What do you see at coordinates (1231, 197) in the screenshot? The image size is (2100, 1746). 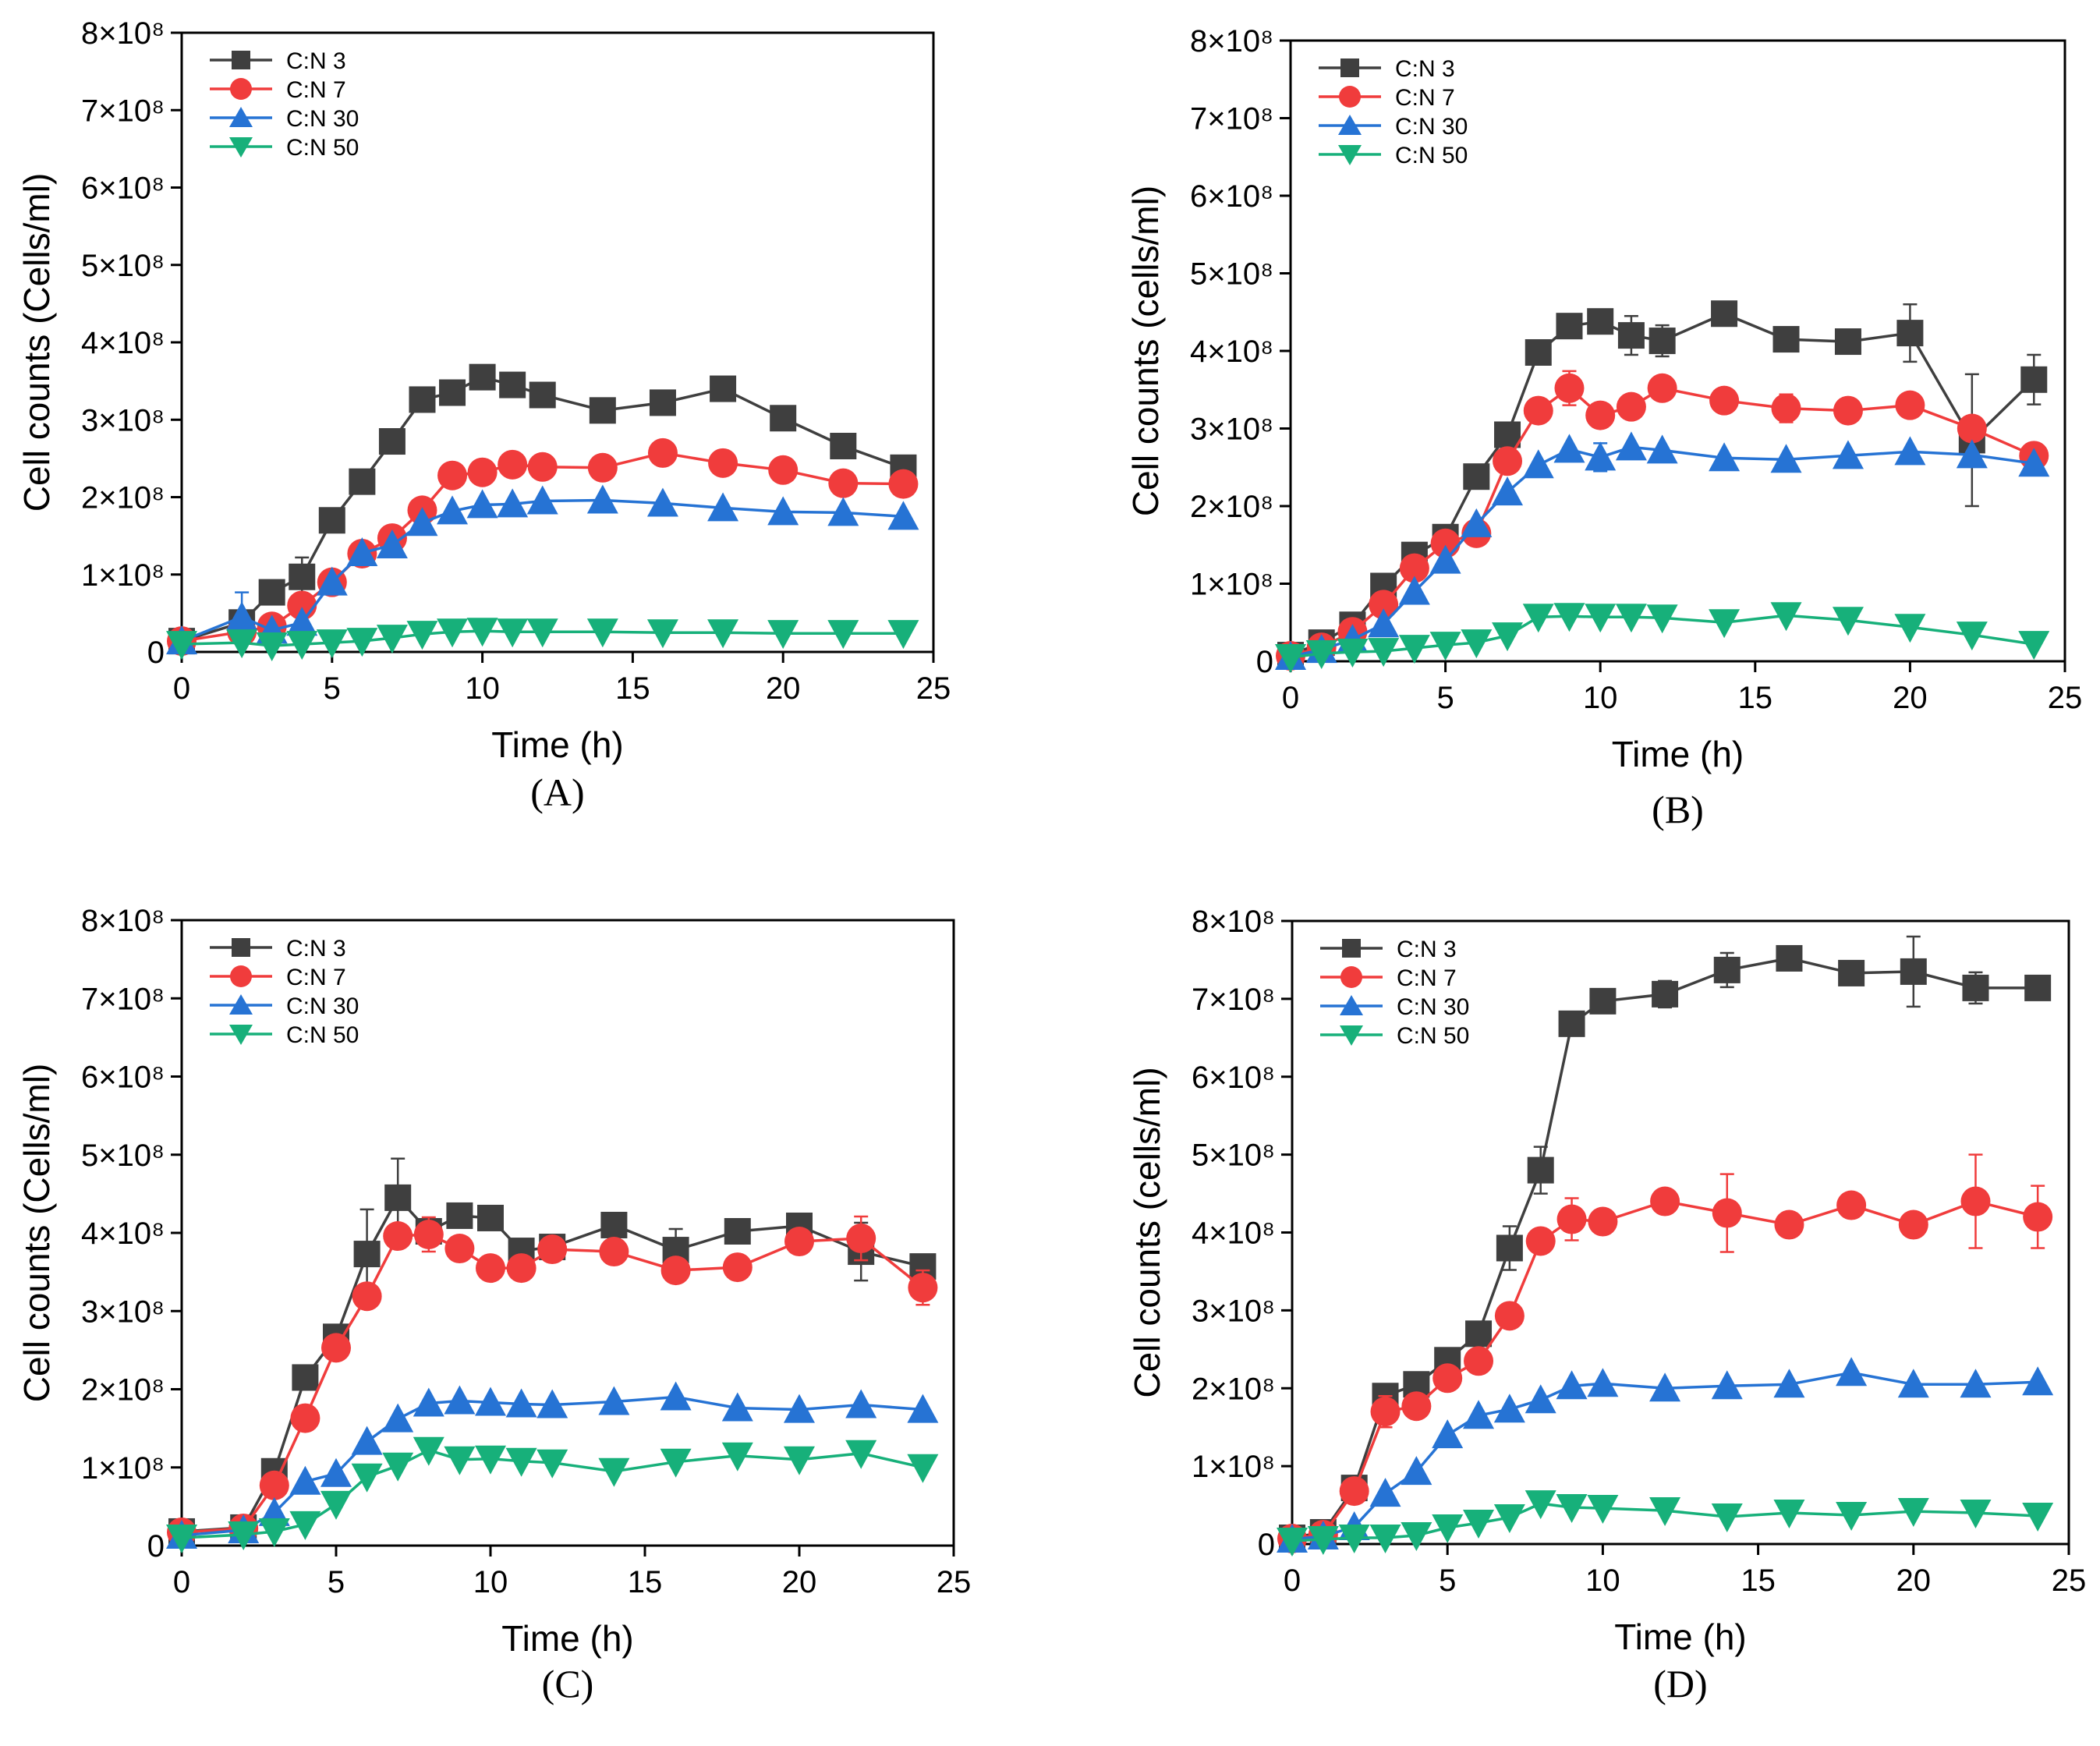 I see `y-tick-label: 6×10⁸` at bounding box center [1231, 197].